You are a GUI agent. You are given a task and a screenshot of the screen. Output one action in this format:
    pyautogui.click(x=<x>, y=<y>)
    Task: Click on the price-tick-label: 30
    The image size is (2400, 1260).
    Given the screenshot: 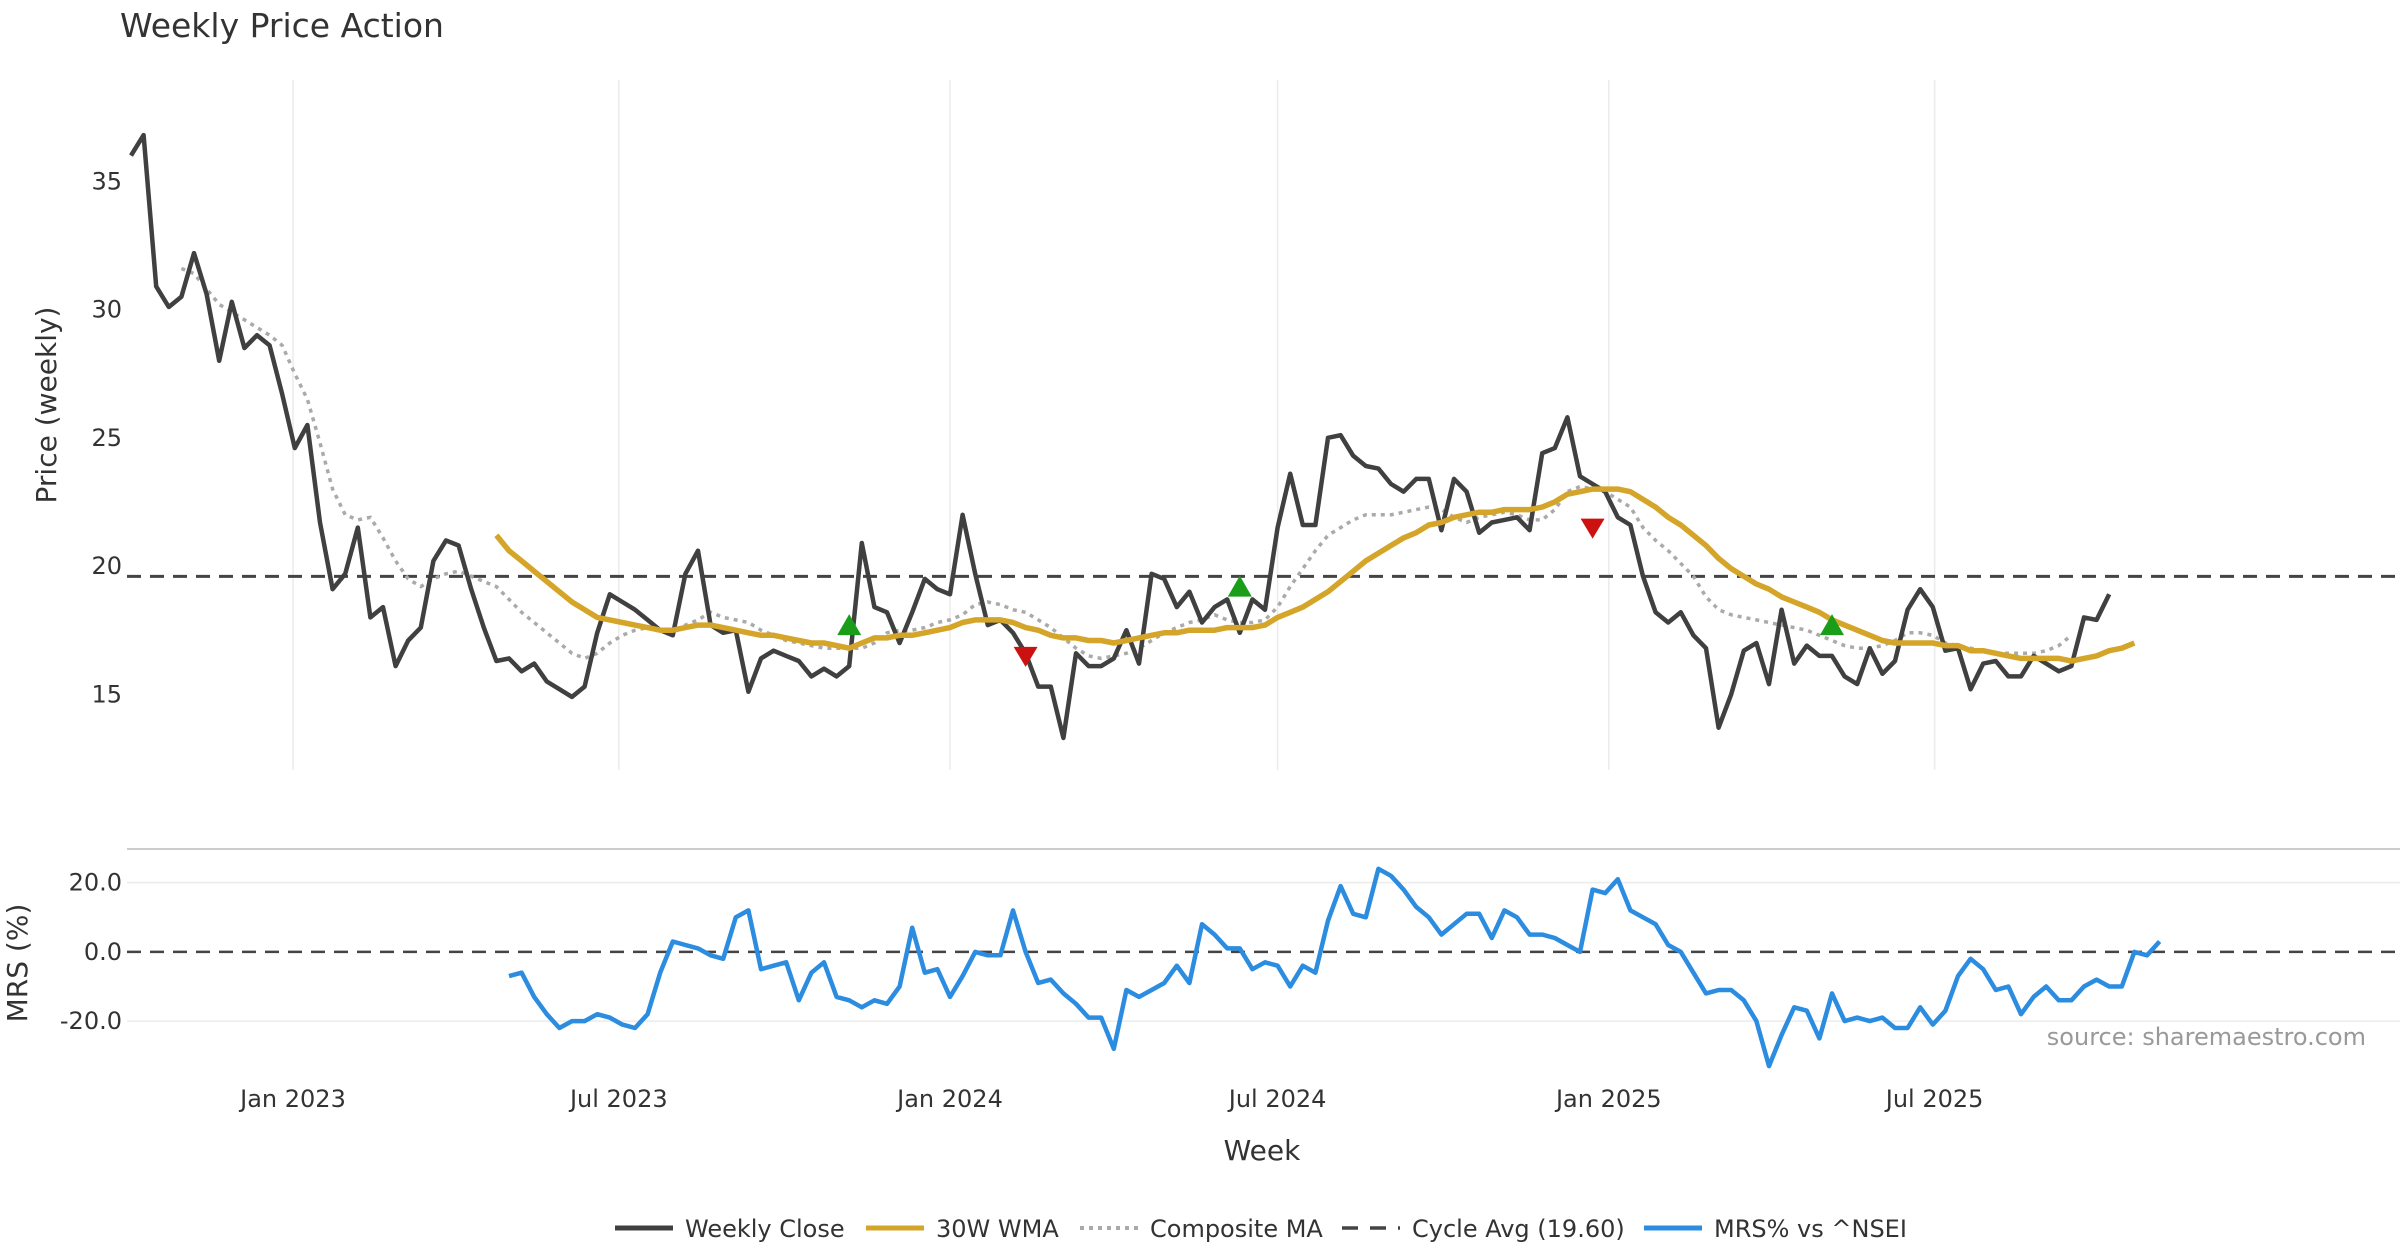 What is the action you would take?
    pyautogui.click(x=106, y=310)
    